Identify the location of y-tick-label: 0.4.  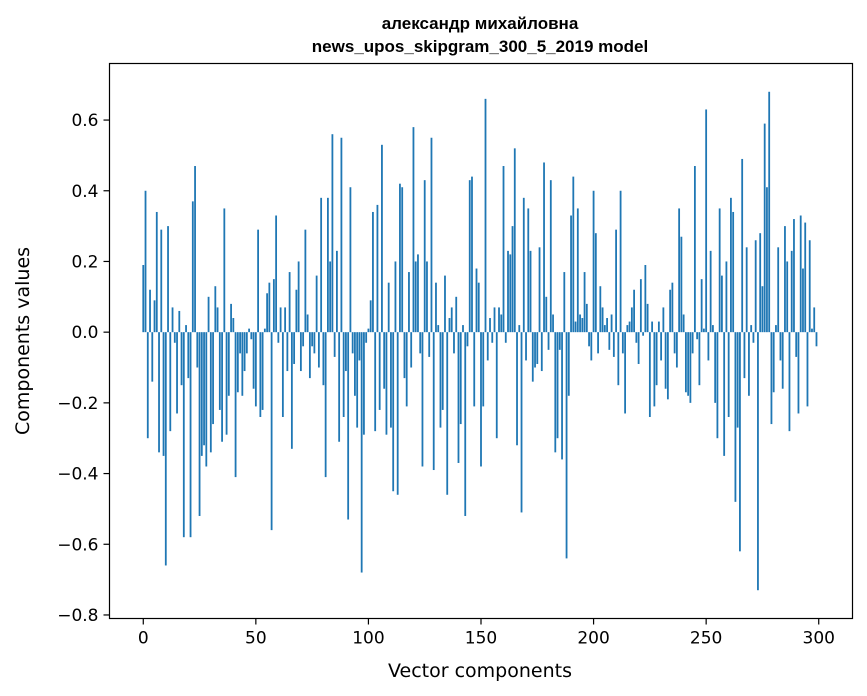
(84, 192).